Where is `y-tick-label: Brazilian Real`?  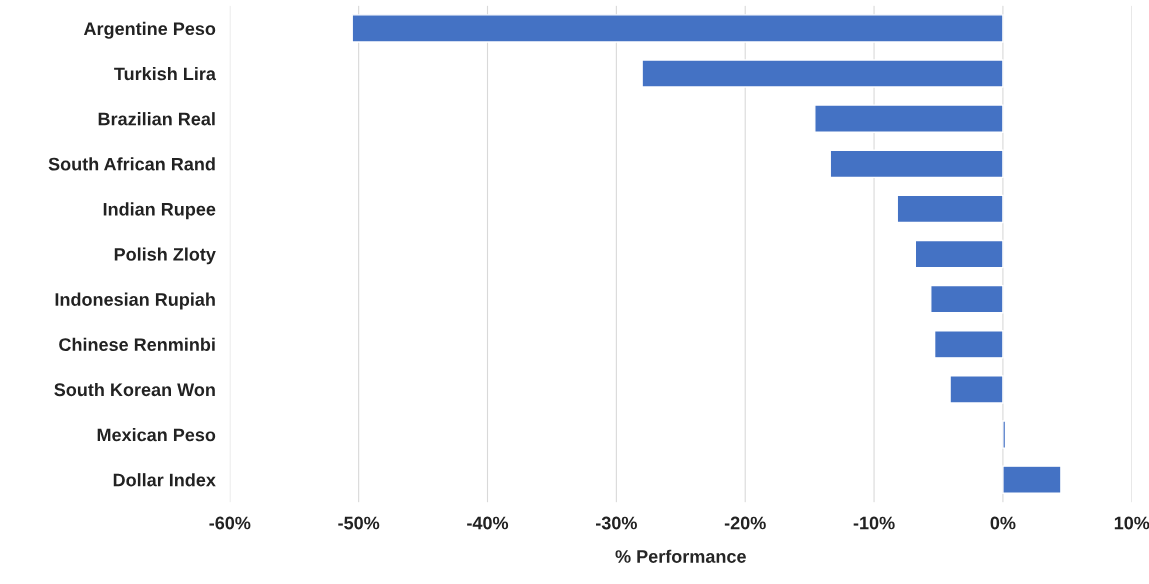
y-tick-label: Brazilian Real is located at coordinates (156, 119).